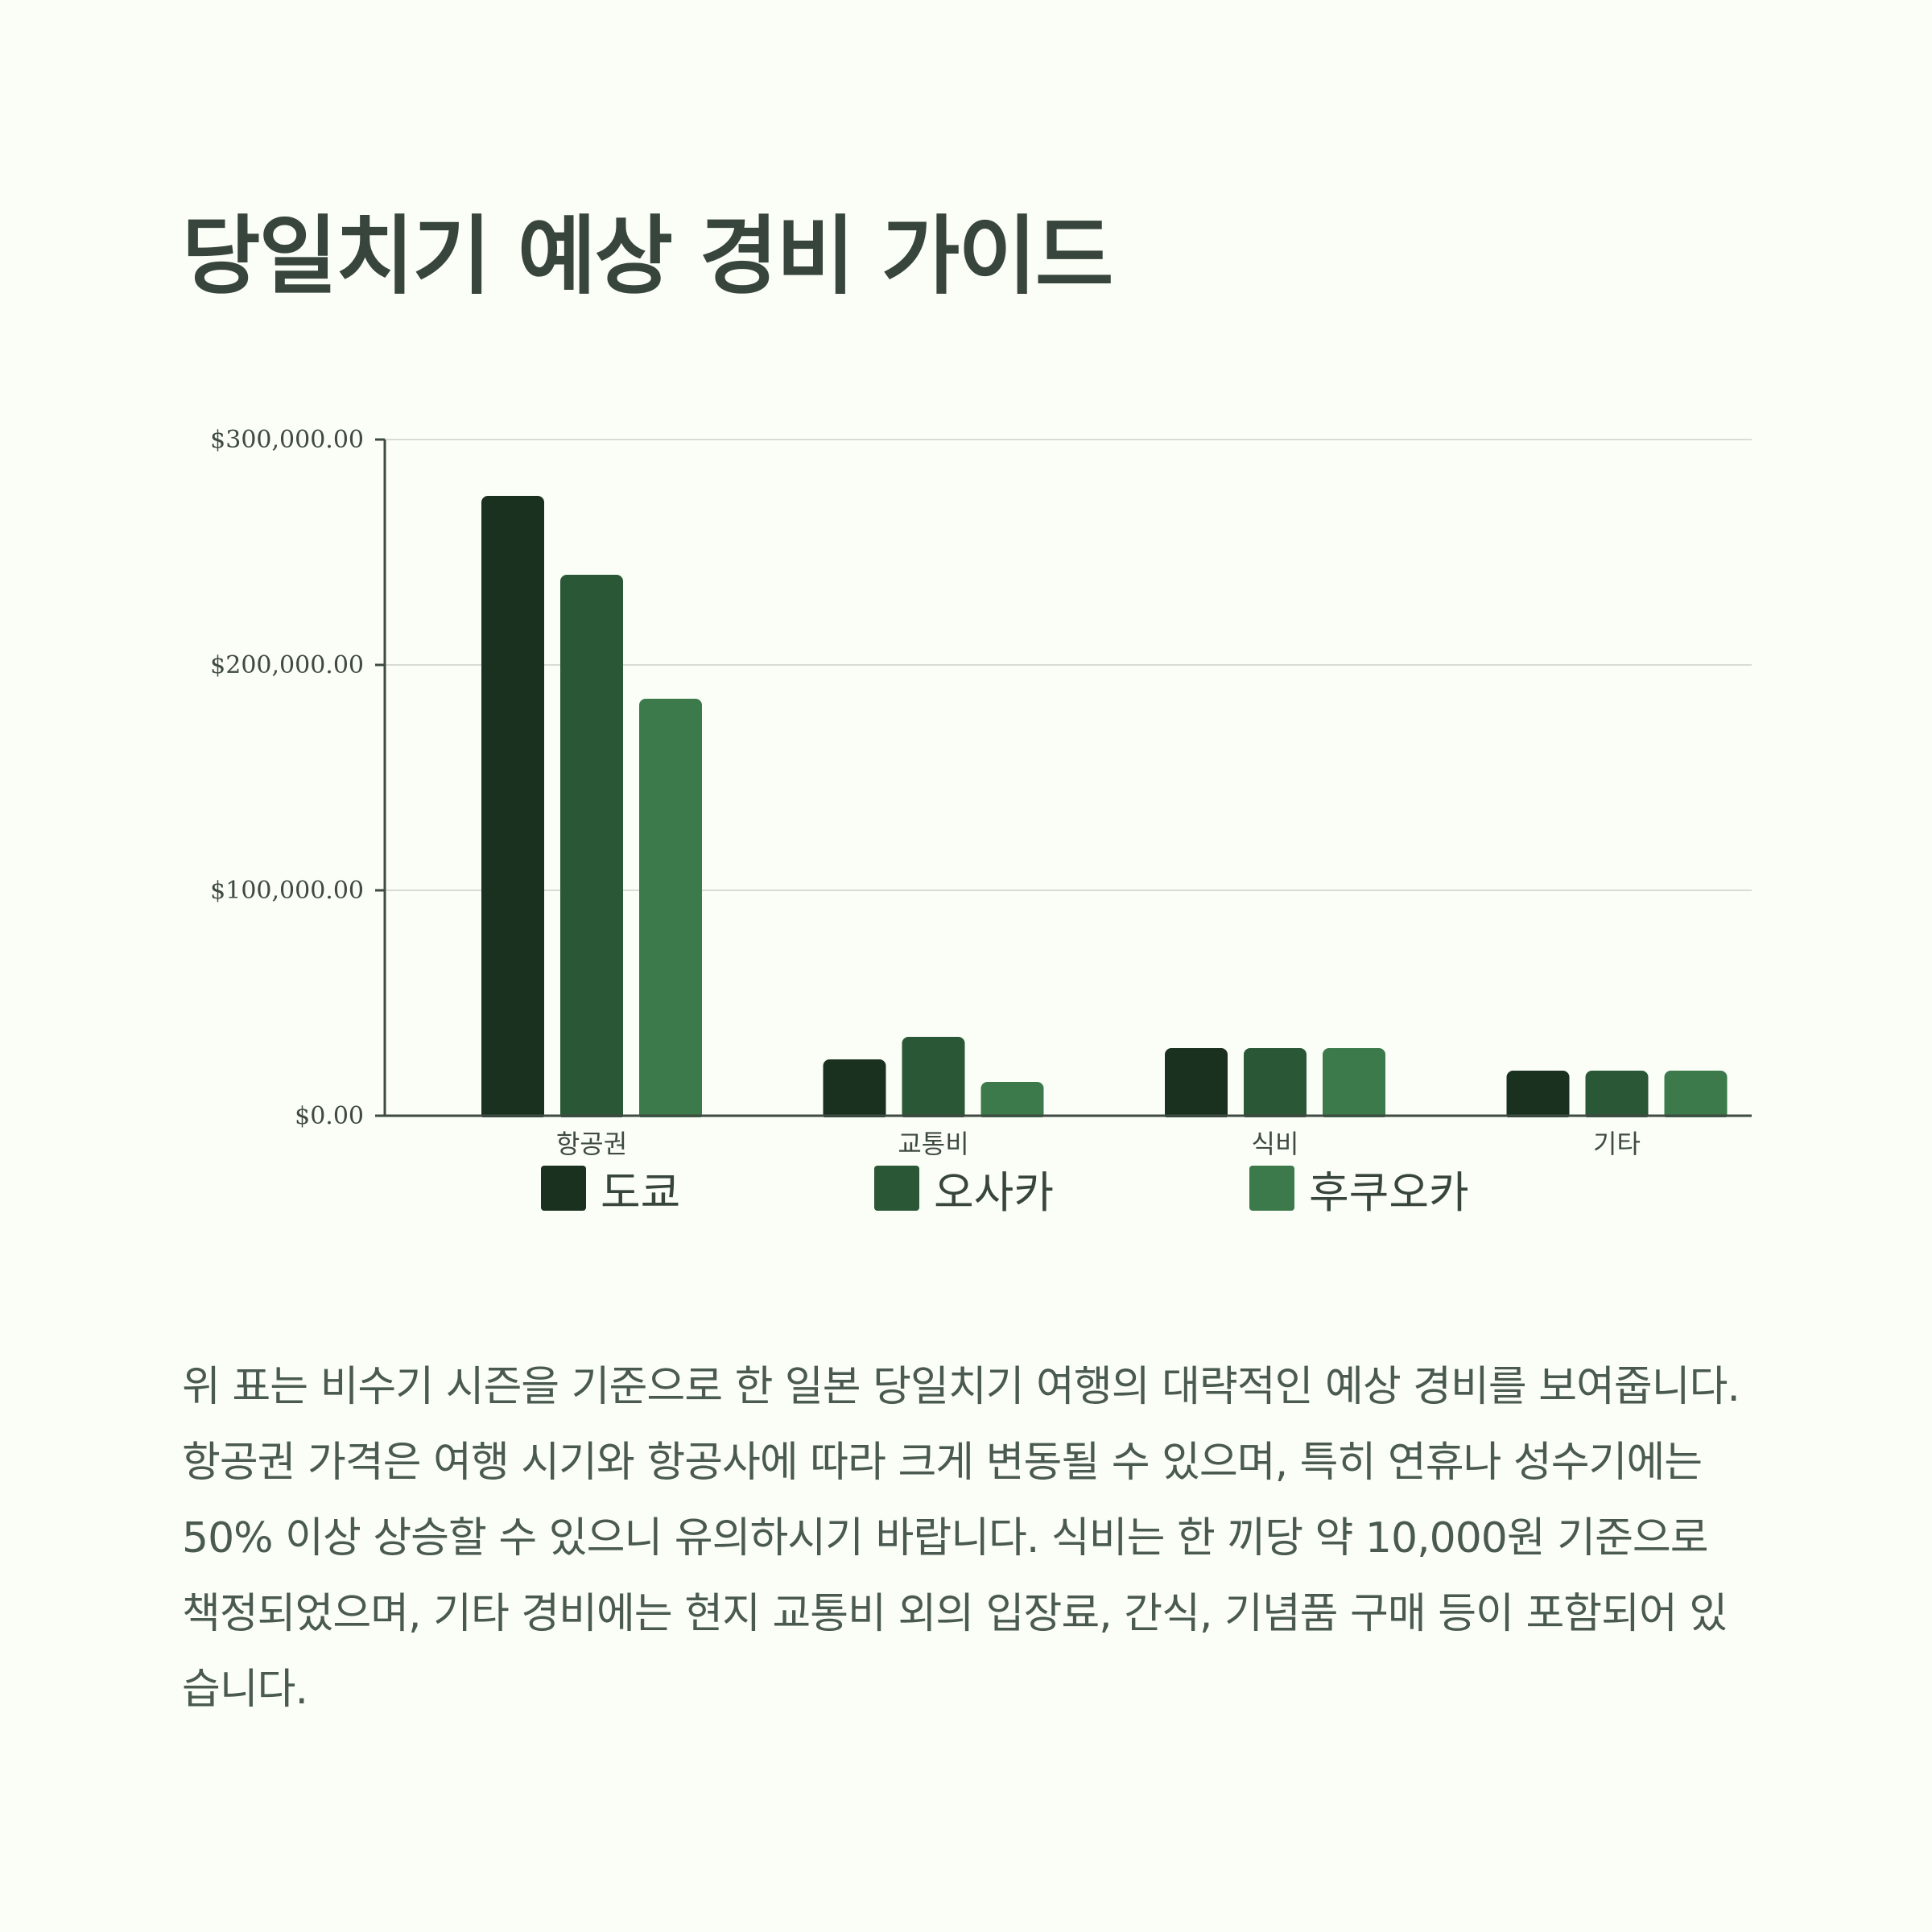 The width and height of the screenshot is (1932, 1932). What do you see at coordinates (563, 1188) in the screenshot?
I see `legend-swatch-tokyo` at bounding box center [563, 1188].